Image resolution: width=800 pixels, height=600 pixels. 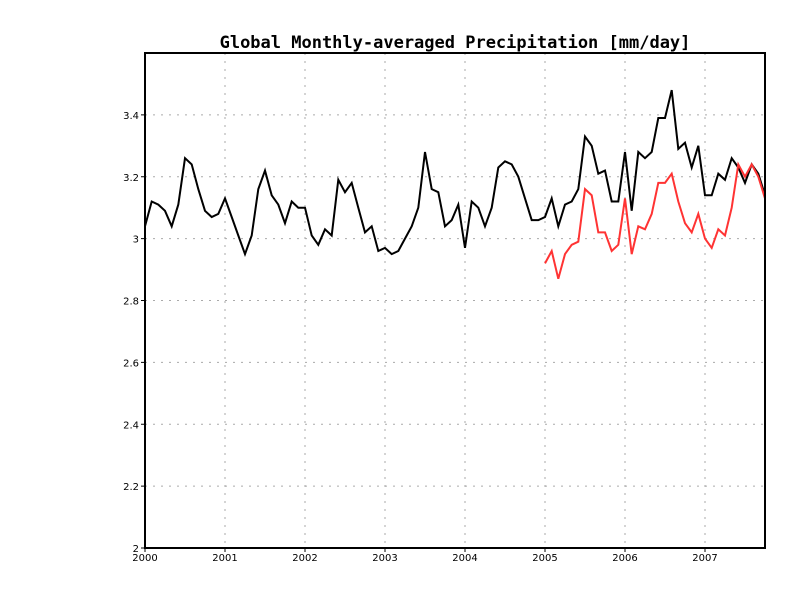 What do you see at coordinates (704, 558) in the screenshot?
I see `x-tick-label: 2007` at bounding box center [704, 558].